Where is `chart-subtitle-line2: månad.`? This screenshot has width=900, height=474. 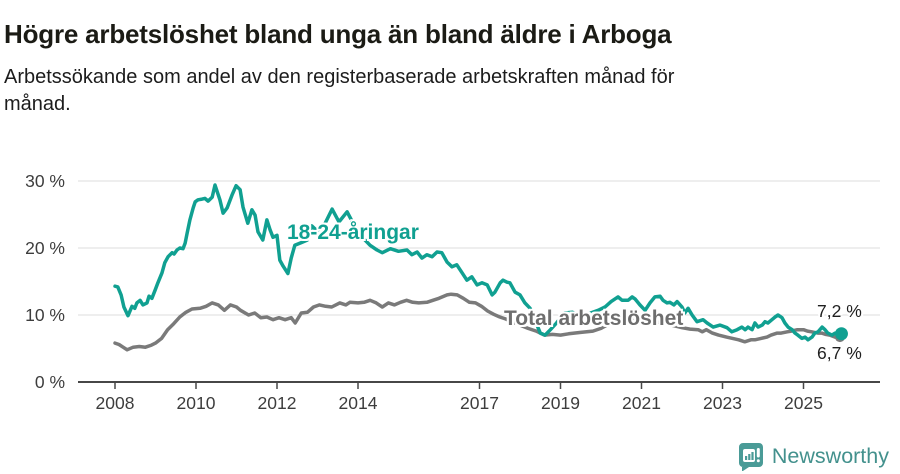 chart-subtitle-line2: månad. is located at coordinates (37, 104).